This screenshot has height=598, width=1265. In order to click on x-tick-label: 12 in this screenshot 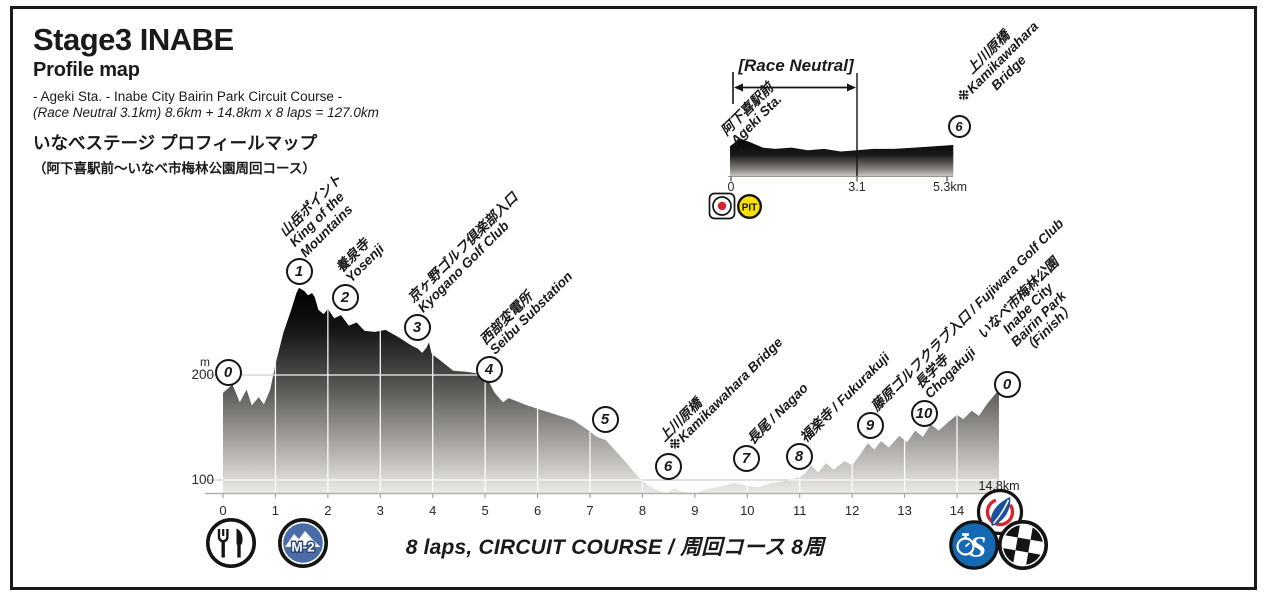, I will do `click(852, 510)`.